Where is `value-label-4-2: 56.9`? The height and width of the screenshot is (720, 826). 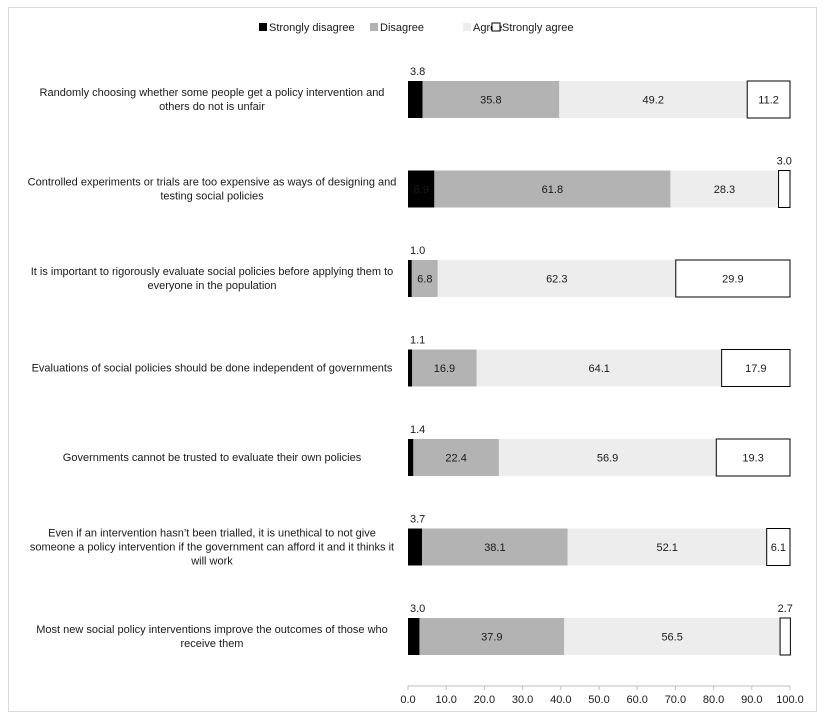
value-label-4-2: 56.9 is located at coordinates (607, 459).